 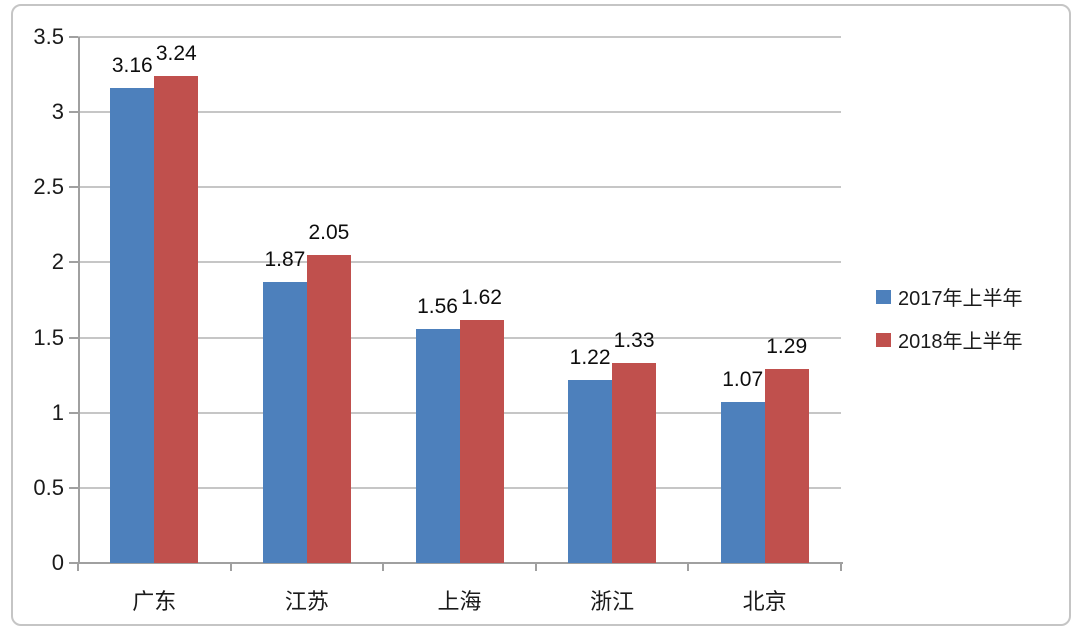 What do you see at coordinates (57, 112) in the screenshot?
I see `y-axis-label: 3` at bounding box center [57, 112].